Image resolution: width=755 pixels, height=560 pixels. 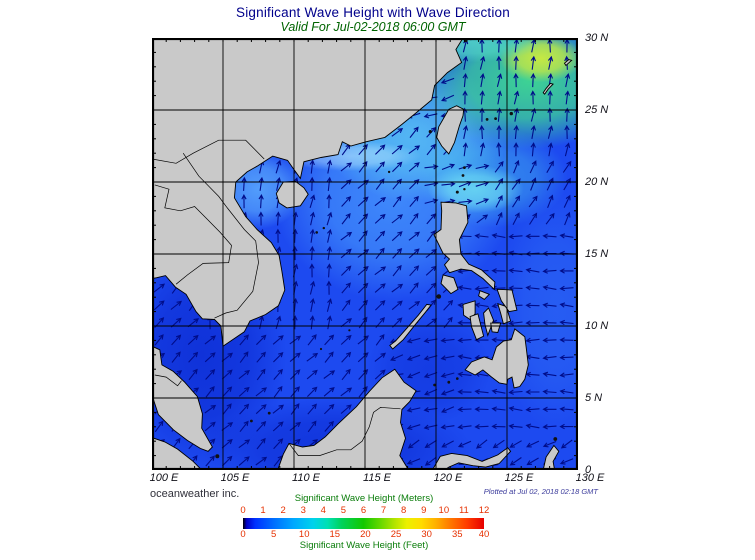 I want to click on meters-tick-label: 4, so click(x=323, y=510).